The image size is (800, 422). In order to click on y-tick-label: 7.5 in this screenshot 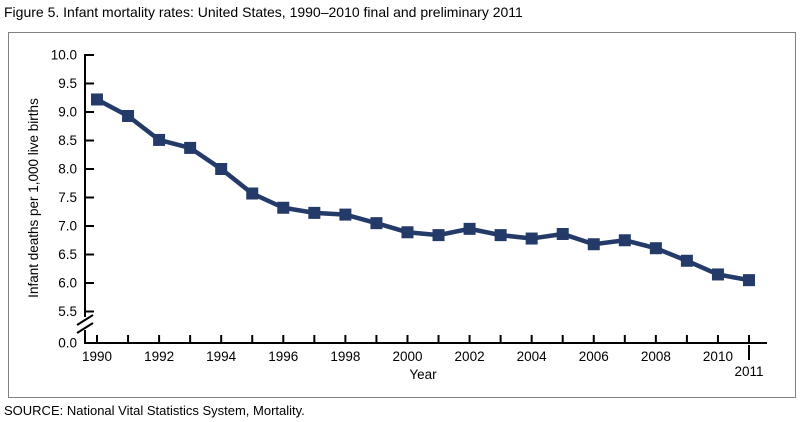, I will do `click(67, 197)`.